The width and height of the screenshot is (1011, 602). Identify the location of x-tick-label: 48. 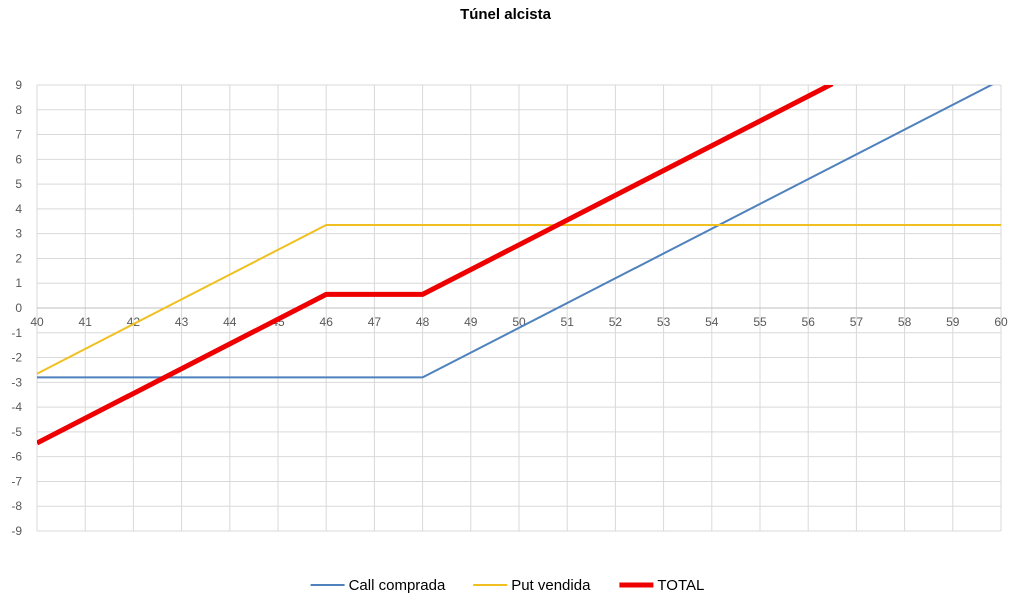
(423, 322).